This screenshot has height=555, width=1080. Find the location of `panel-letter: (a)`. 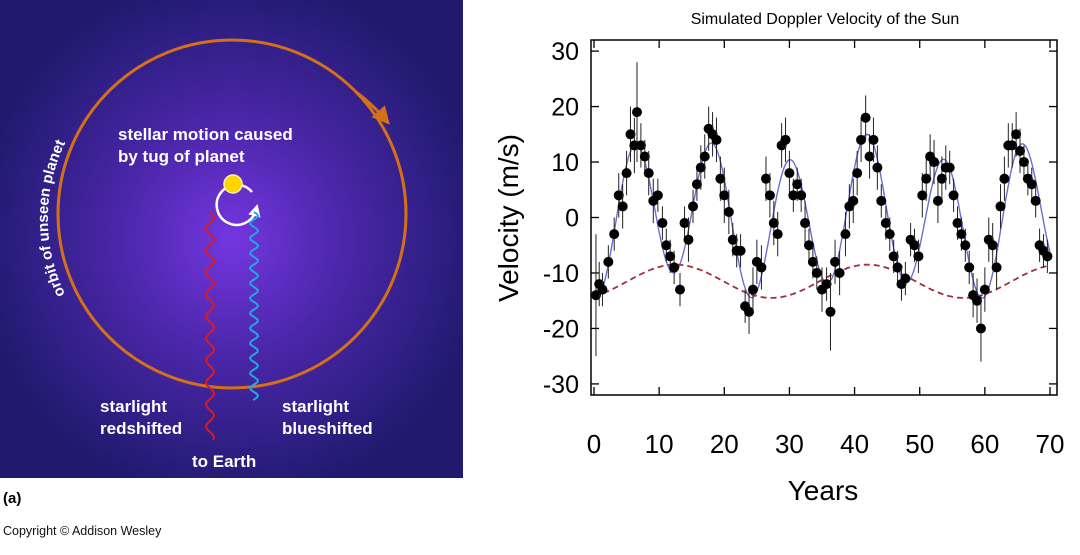

panel-letter: (a) is located at coordinates (12, 498).